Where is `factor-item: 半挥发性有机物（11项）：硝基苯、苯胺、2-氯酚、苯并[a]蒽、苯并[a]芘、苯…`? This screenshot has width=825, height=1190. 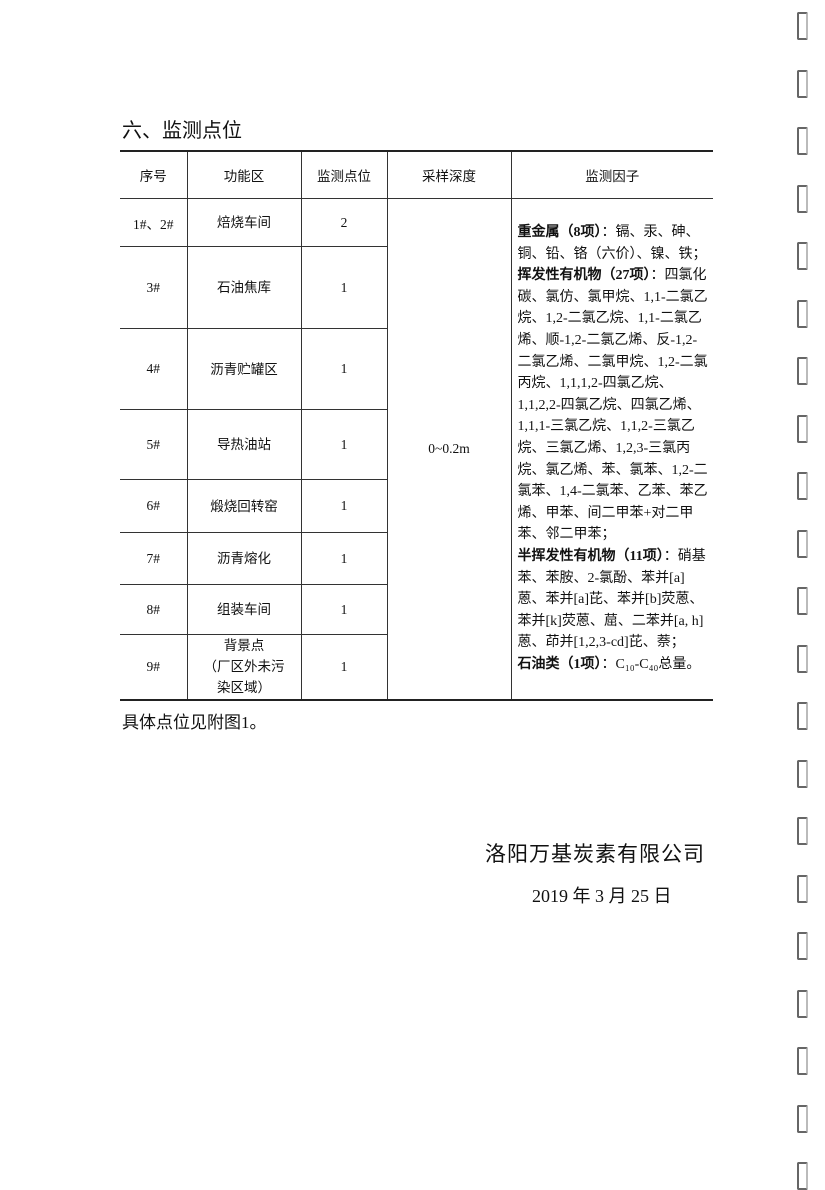 factor-item: 半挥发性有机物（11项）：硝基苯、苯胺、2-氯酚、苯并[a]蒽、苯并[a]芘、苯… is located at coordinates (614, 600).